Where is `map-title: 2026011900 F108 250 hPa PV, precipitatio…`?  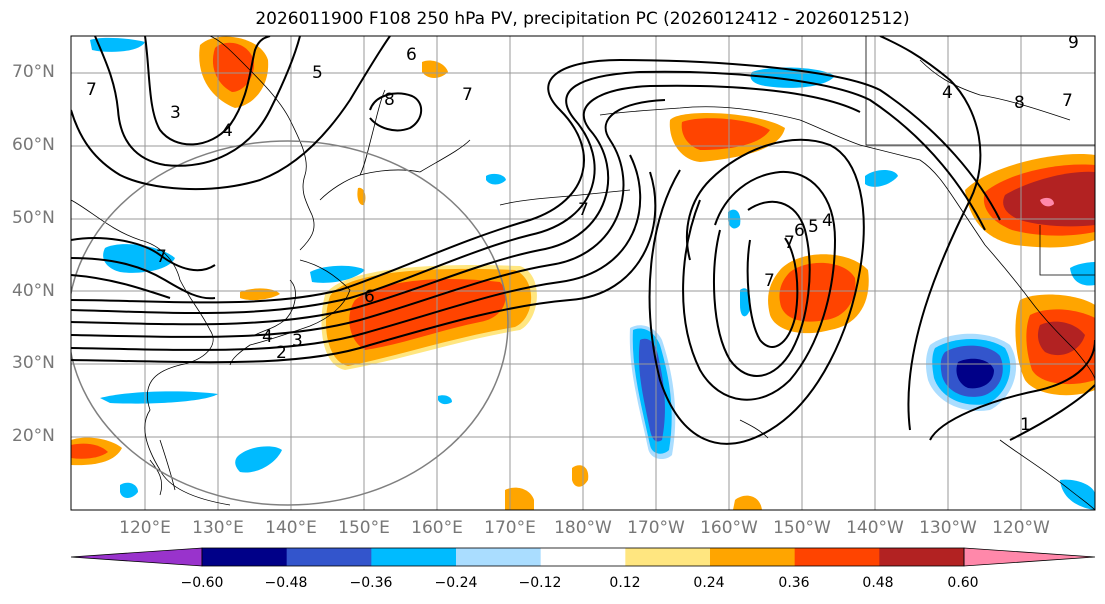 map-title: 2026011900 F108 250 hPa PV, precipitatio… is located at coordinates (582, 19).